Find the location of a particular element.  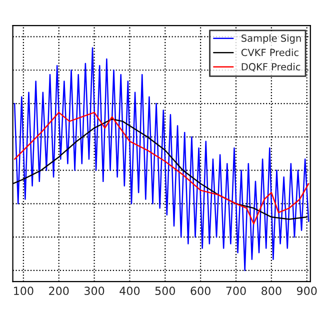

x-tick-label: 200 is located at coordinates (59, 291).